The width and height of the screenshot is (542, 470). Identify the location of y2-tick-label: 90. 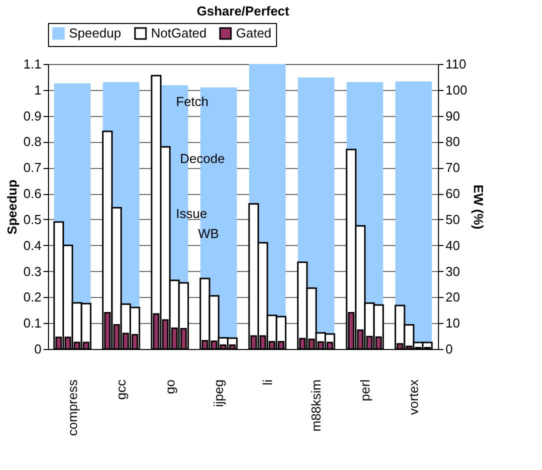
(453, 116).